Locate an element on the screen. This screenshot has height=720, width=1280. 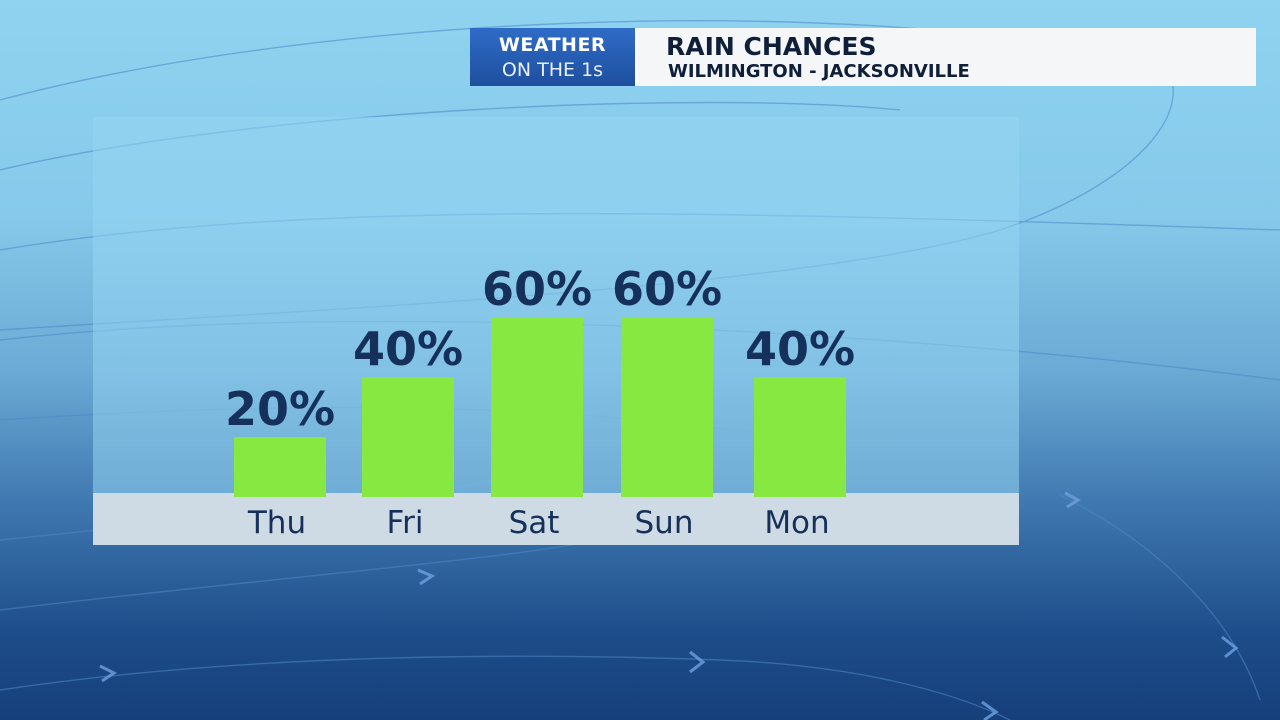
bar-mon is located at coordinates (800, 437).